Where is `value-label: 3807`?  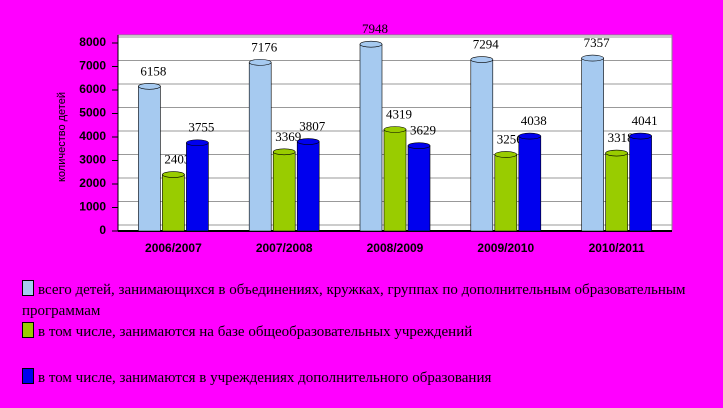
value-label: 3807 is located at coordinates (312, 126).